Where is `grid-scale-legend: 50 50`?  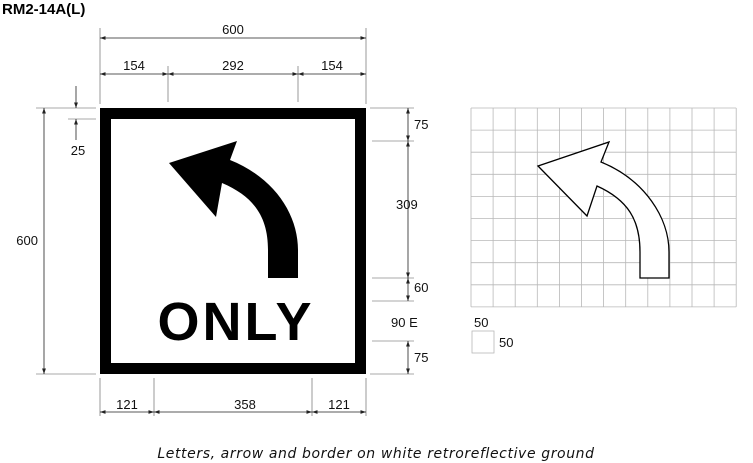 grid-scale-legend: 50 50 is located at coordinates (492, 334).